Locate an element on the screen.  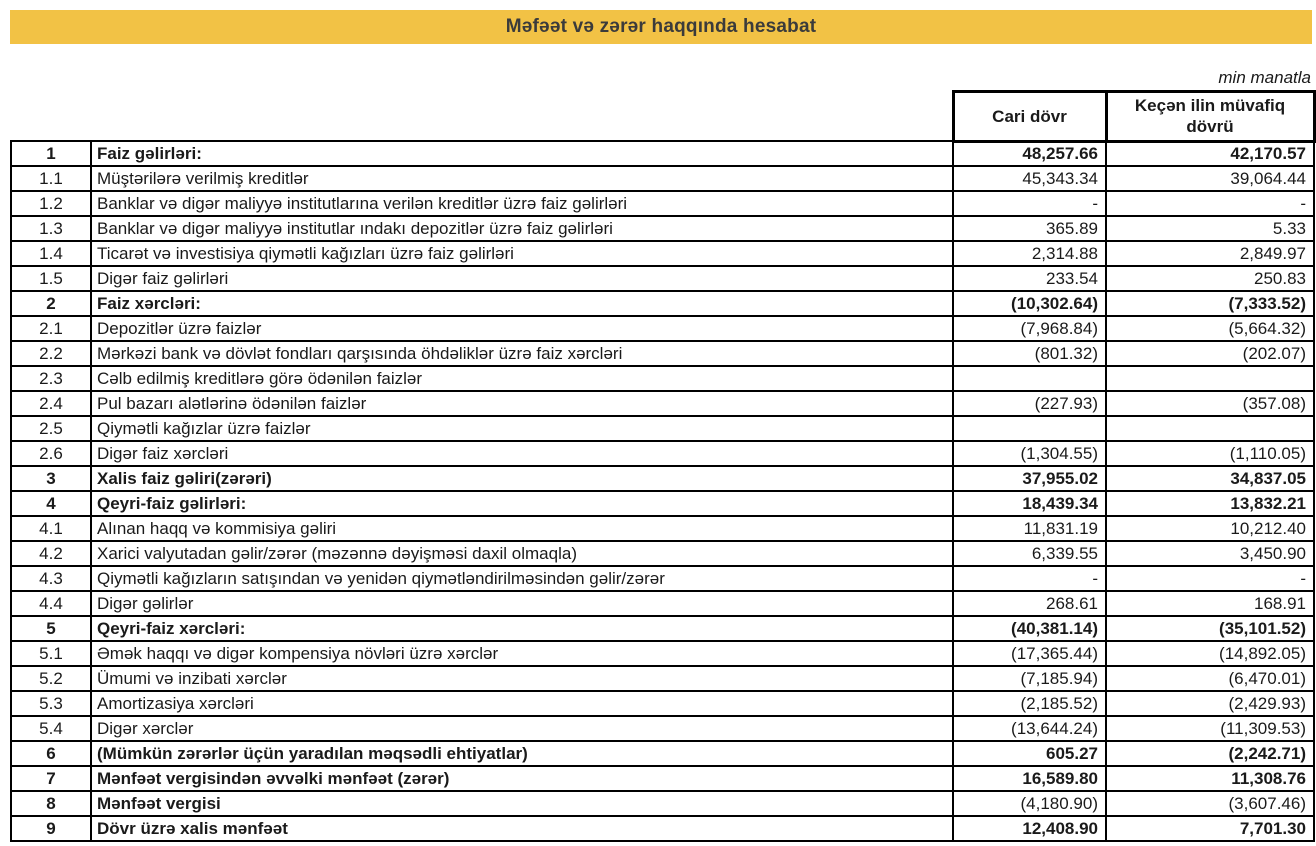
row-label: Mənfəət vergisi is located at coordinates (522, 803).